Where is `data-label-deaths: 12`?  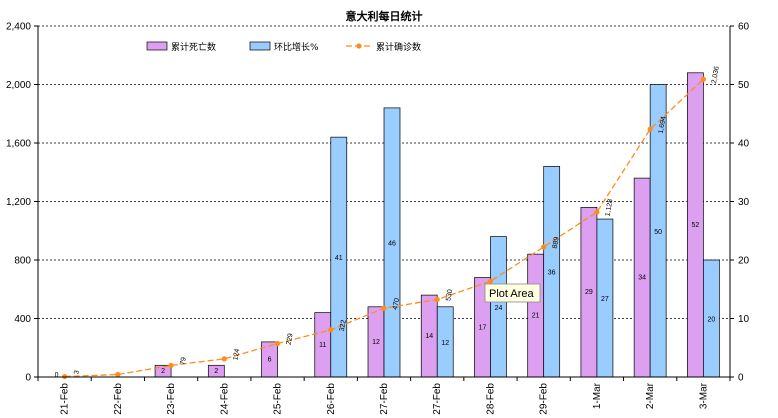
data-label-deaths: 12 is located at coordinates (376, 342).